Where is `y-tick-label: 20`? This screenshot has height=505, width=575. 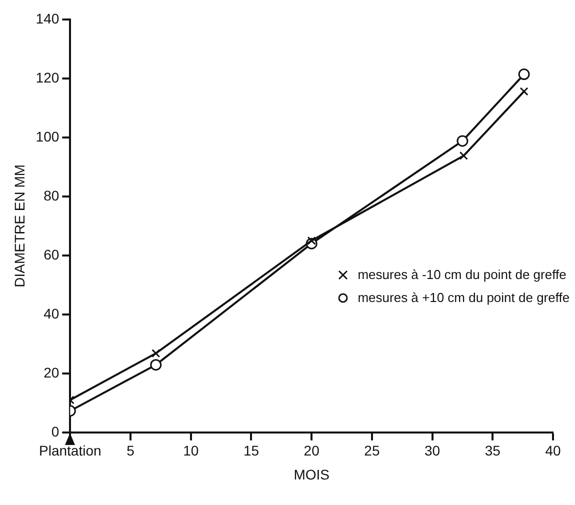 y-tick-label: 20 is located at coordinates (52, 372).